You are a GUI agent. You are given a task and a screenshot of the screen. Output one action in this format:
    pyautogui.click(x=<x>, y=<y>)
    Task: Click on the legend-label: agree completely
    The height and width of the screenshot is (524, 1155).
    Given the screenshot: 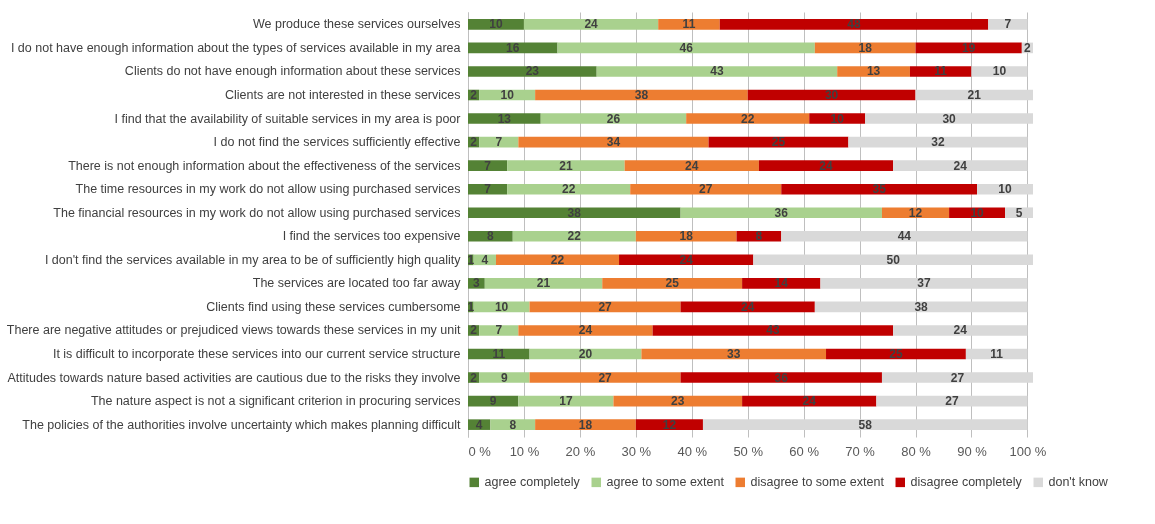 What is the action you would take?
    pyautogui.click(x=532, y=482)
    